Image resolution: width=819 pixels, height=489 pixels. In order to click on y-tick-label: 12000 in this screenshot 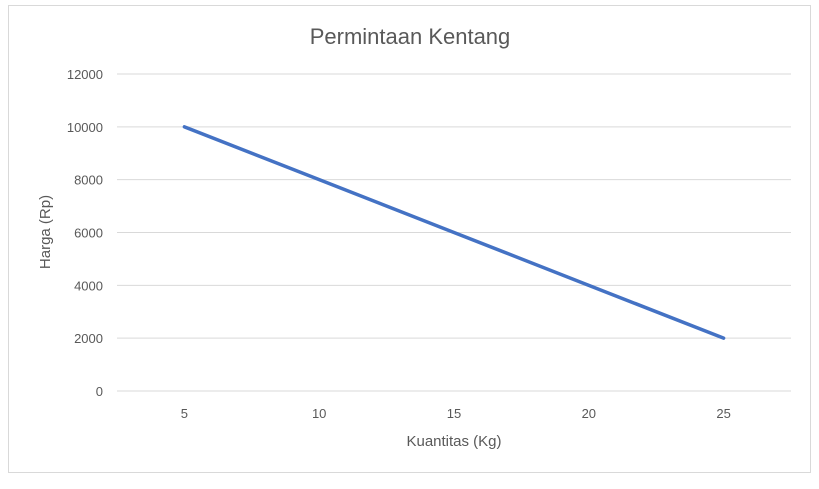, I will do `click(85, 74)`.